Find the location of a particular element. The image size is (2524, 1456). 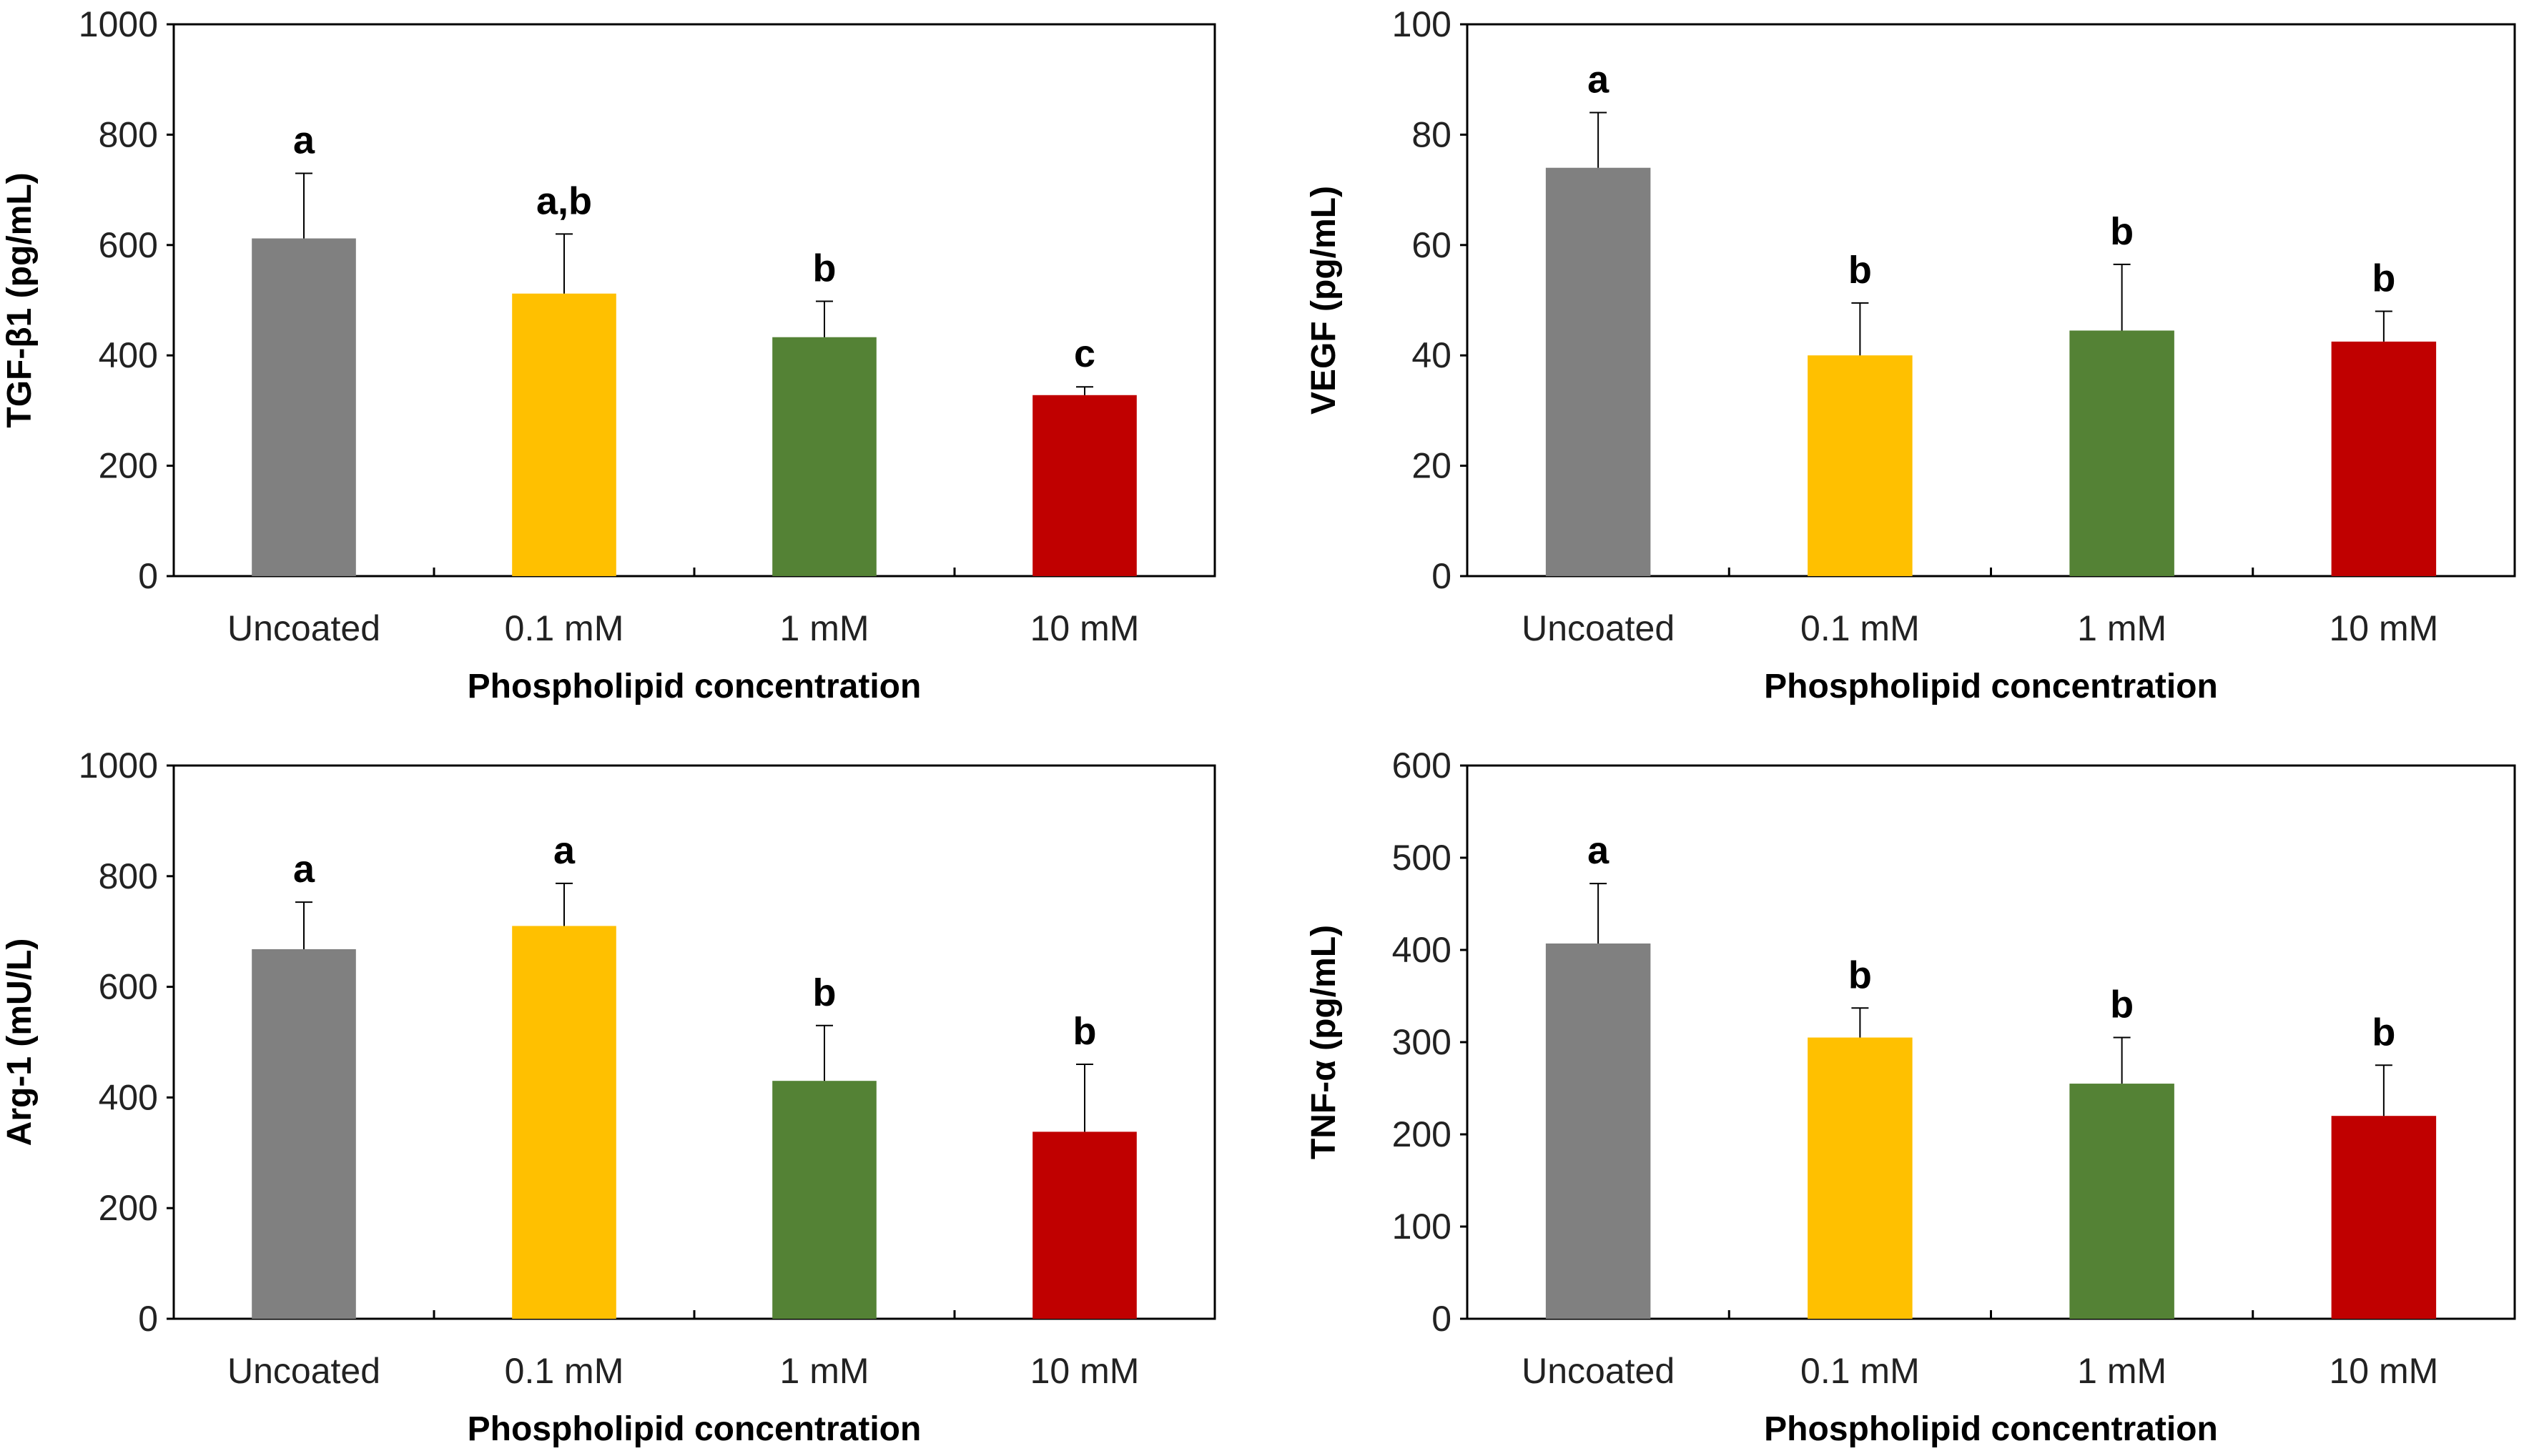

significance-label: c is located at coordinates (1084, 353).